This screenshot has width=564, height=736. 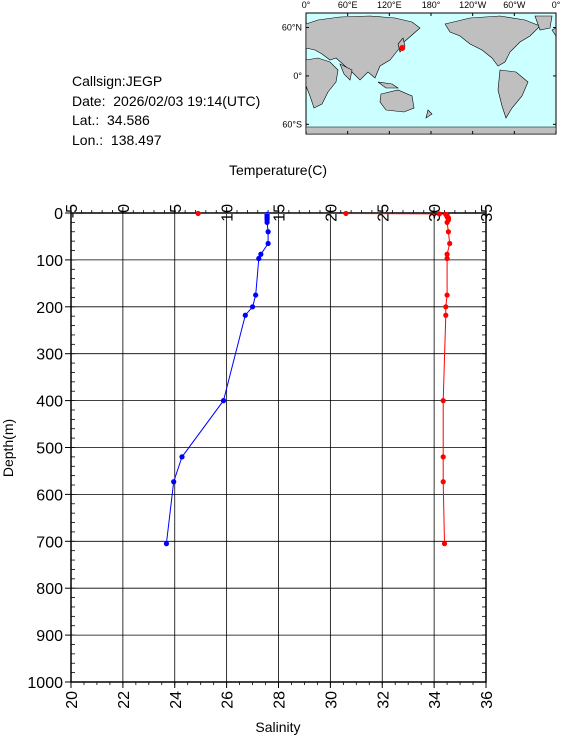 I want to click on salinity-tick-label: 30, so click(x=331, y=700).